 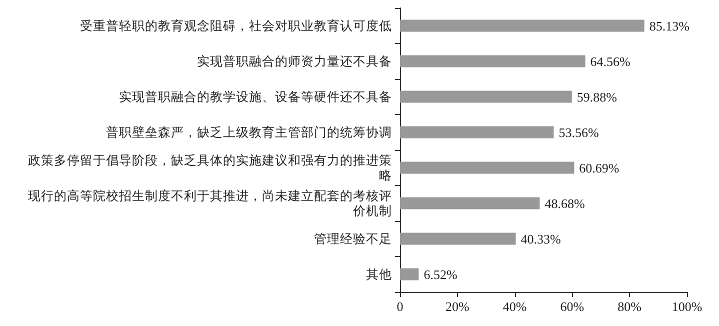 What do you see at coordinates (514, 306) in the screenshot?
I see `x-tick-label: 40%` at bounding box center [514, 306].